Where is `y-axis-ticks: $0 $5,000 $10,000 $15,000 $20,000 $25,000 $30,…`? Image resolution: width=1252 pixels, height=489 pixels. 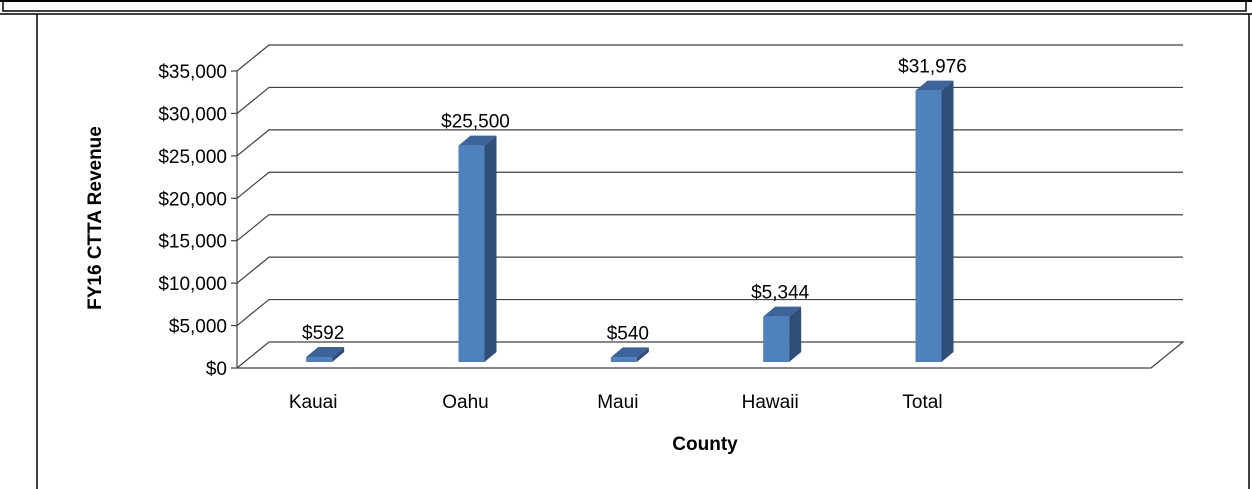 y-axis-ticks: $0 $5,000 $10,000 $15,000 $20,000 $25,000 $30,… is located at coordinates (197, 221).